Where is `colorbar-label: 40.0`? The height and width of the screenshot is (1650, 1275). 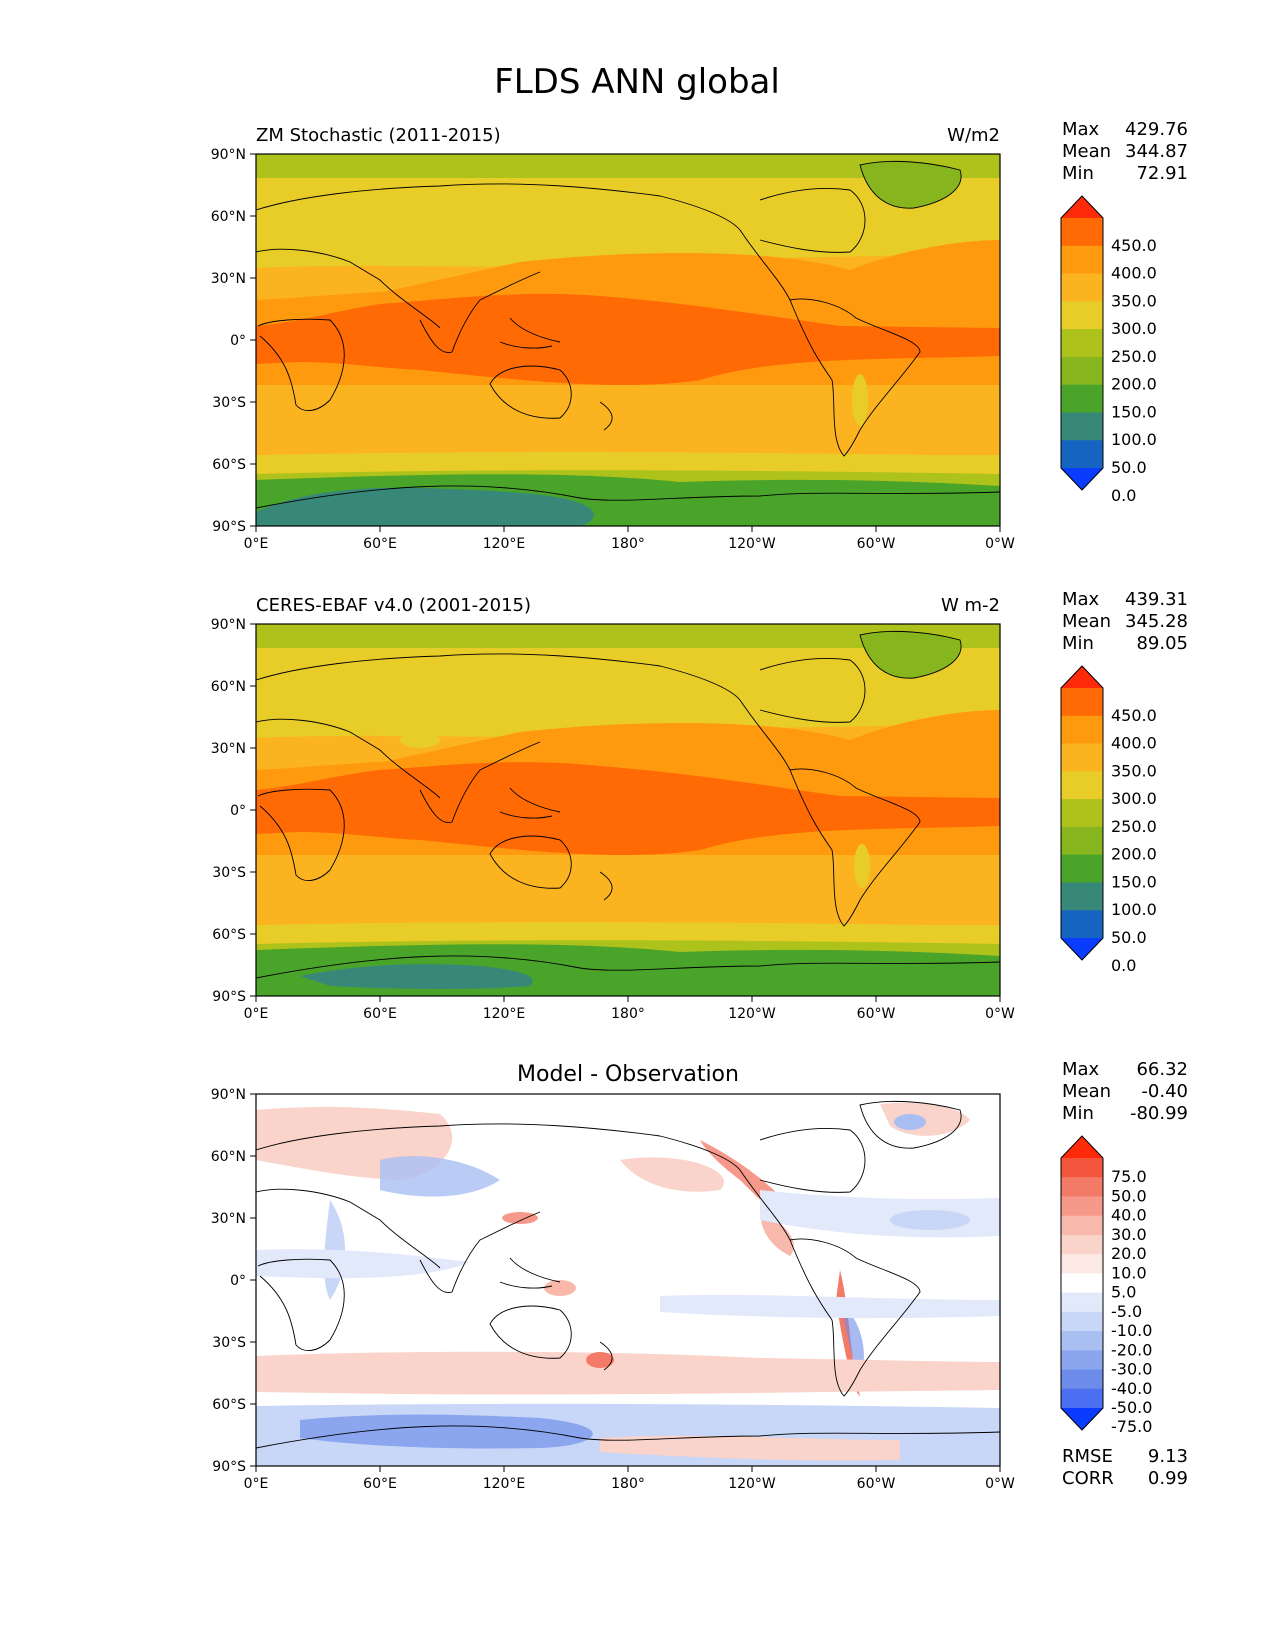
colorbar-label: 40.0 is located at coordinates (1129, 1215).